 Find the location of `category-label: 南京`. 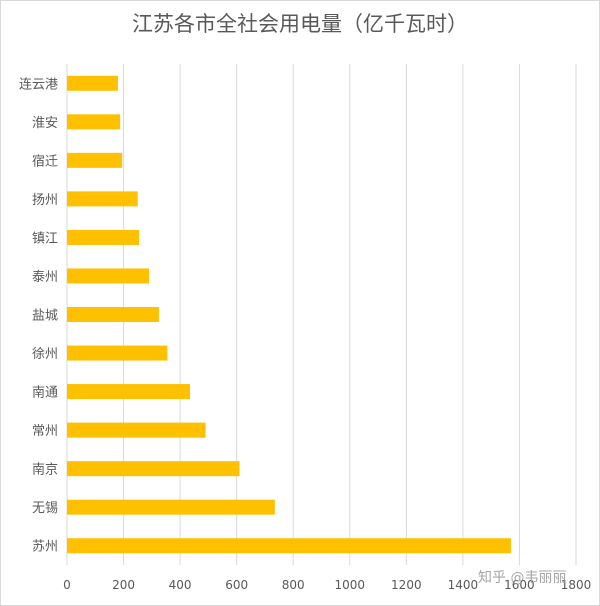

category-label: 南京 is located at coordinates (45, 470).